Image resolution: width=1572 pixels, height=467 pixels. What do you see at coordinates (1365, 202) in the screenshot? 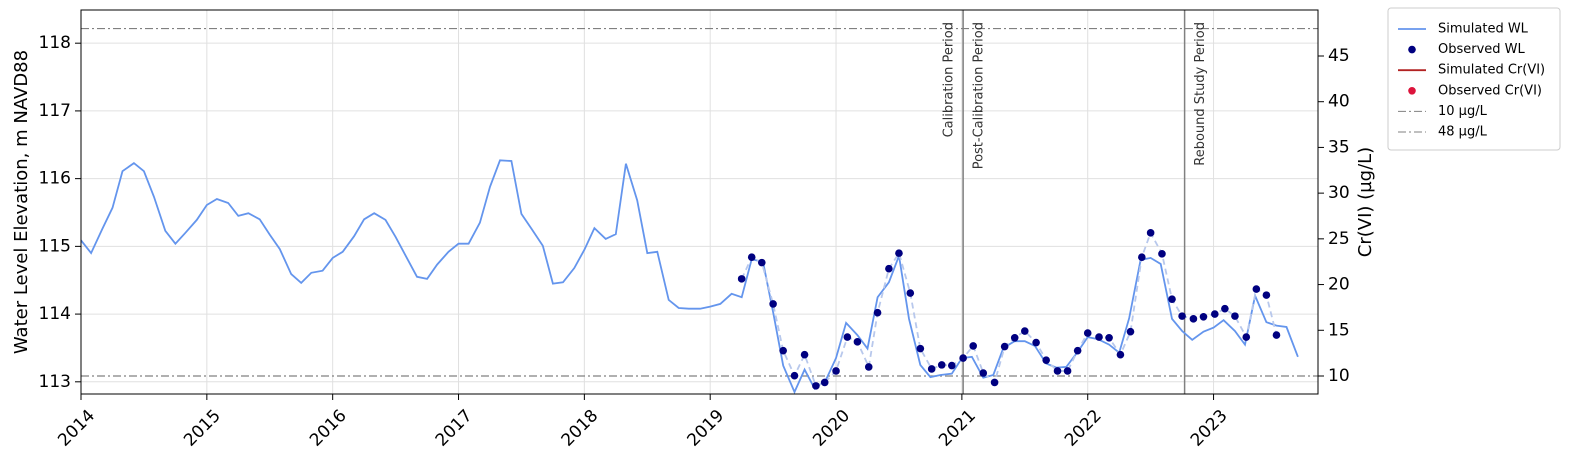
I see `y2-axis-label: Cr(VI) (µg/L)` at bounding box center [1365, 202].